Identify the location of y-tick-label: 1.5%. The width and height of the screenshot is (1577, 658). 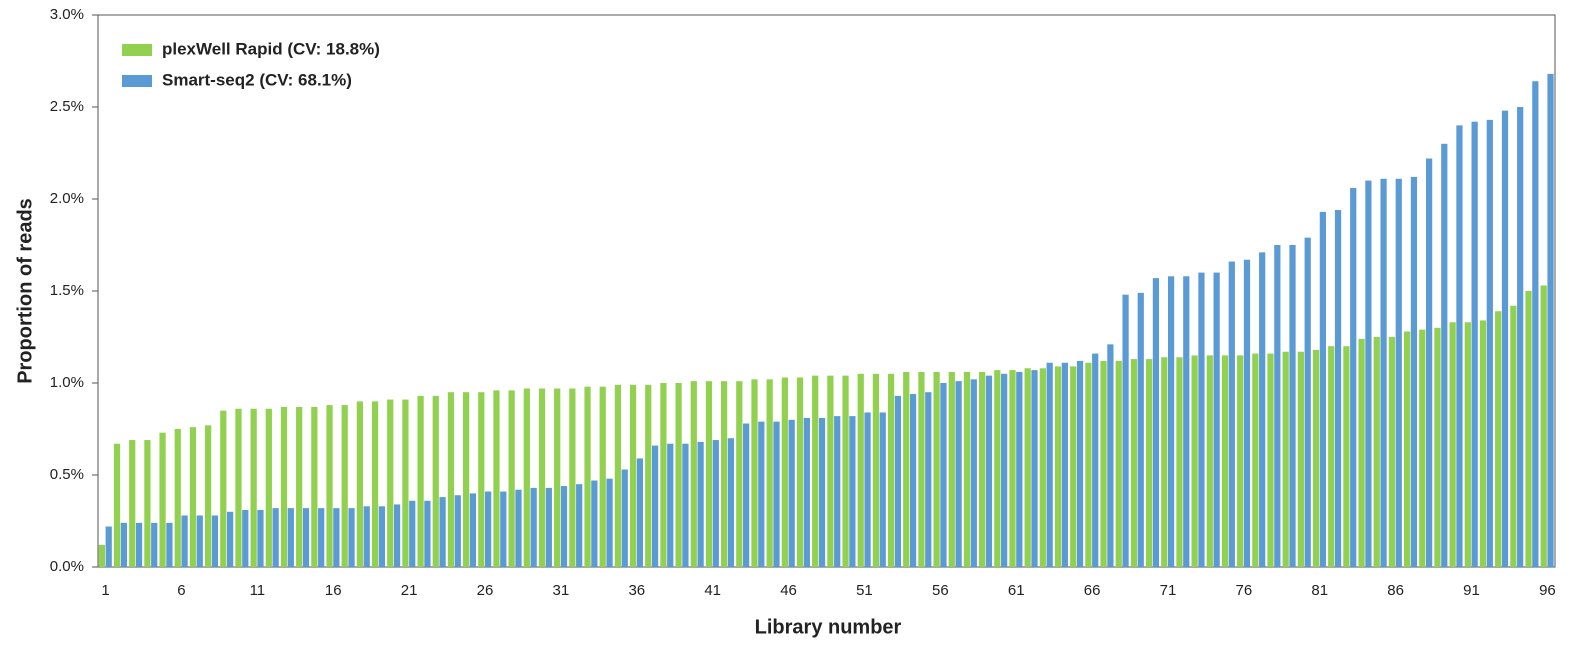
(67, 290).